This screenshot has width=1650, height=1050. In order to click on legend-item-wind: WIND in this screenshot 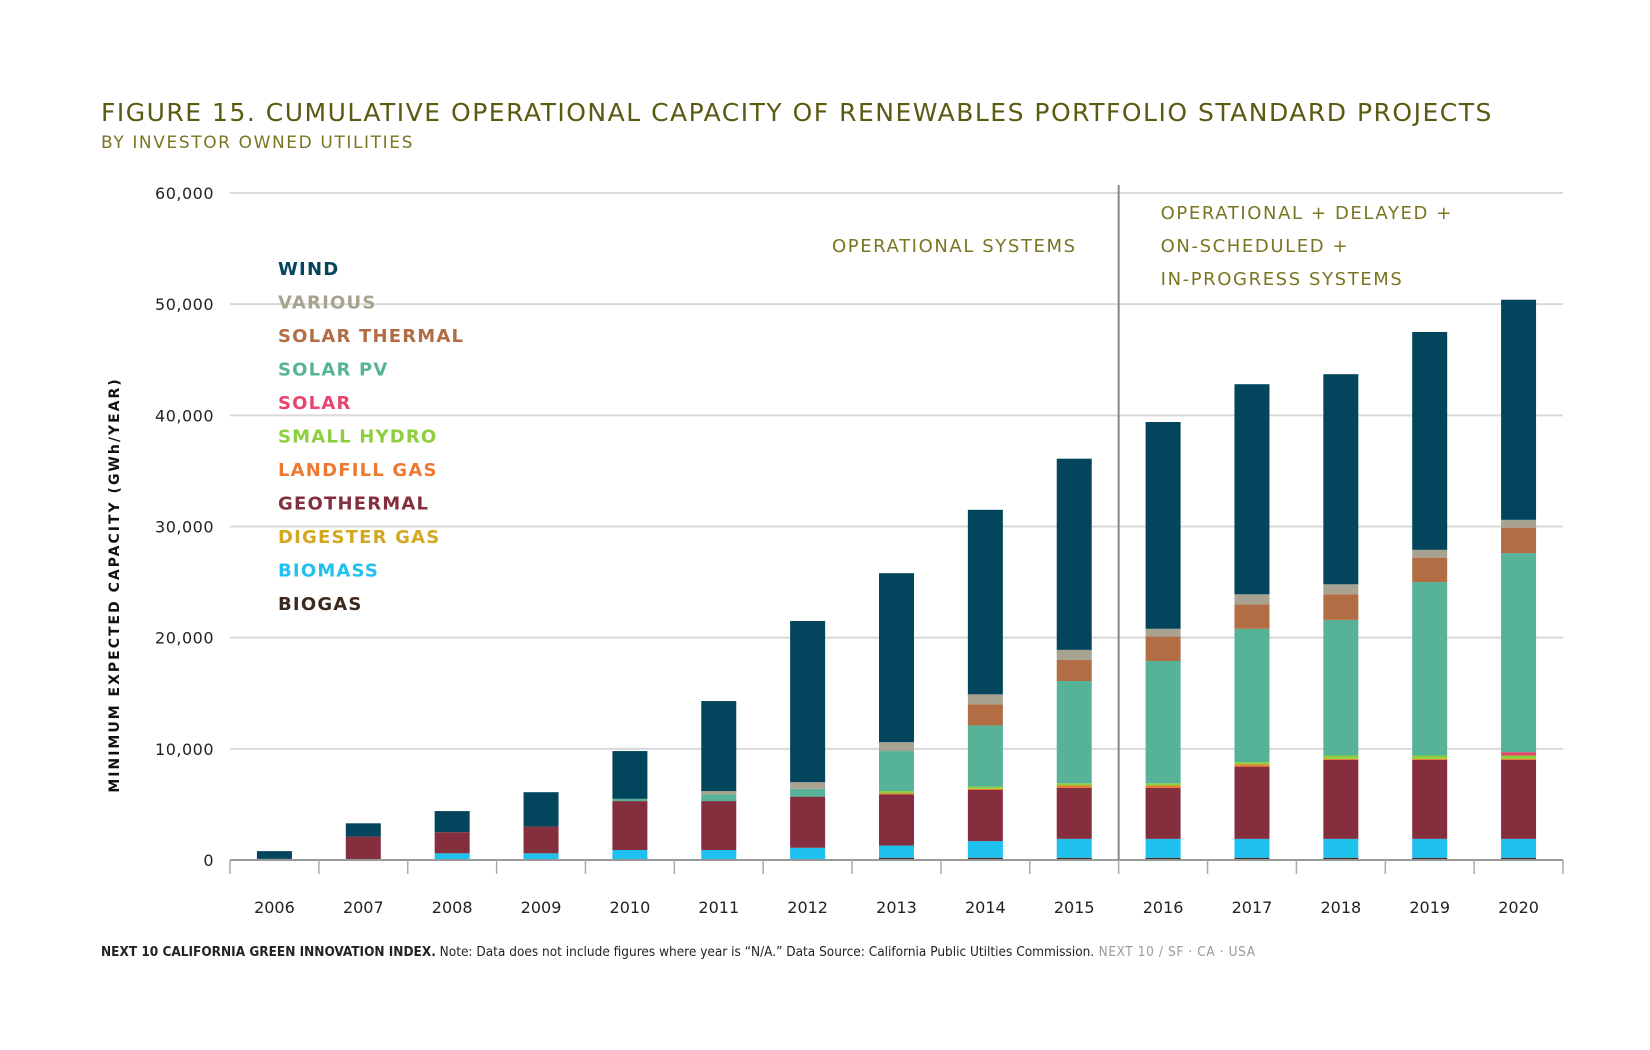, I will do `click(308, 269)`.